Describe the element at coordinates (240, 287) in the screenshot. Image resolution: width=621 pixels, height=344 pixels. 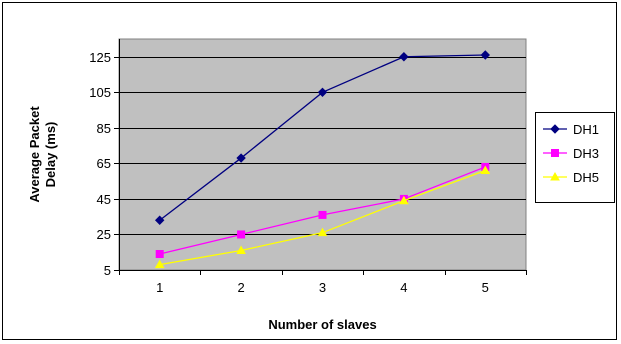
I see `x-tick-label: 2` at that location.